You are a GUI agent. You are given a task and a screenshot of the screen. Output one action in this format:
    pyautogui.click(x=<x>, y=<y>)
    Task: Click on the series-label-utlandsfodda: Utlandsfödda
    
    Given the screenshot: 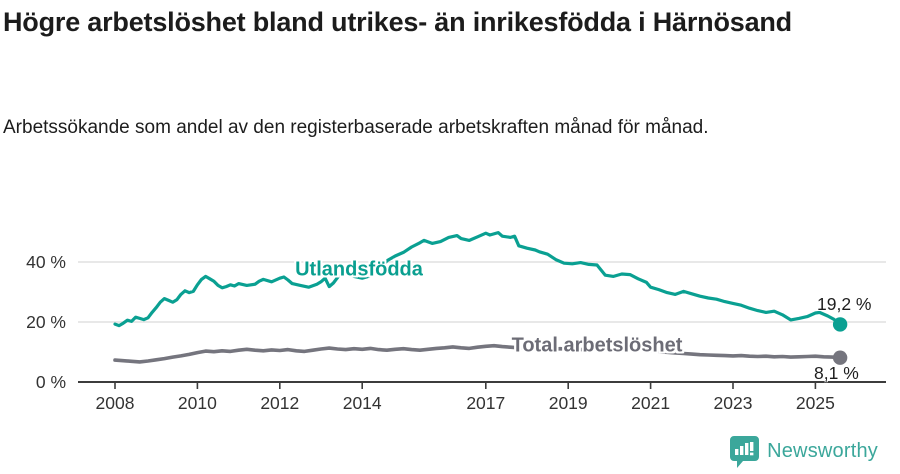 What is the action you would take?
    pyautogui.click(x=359, y=269)
    